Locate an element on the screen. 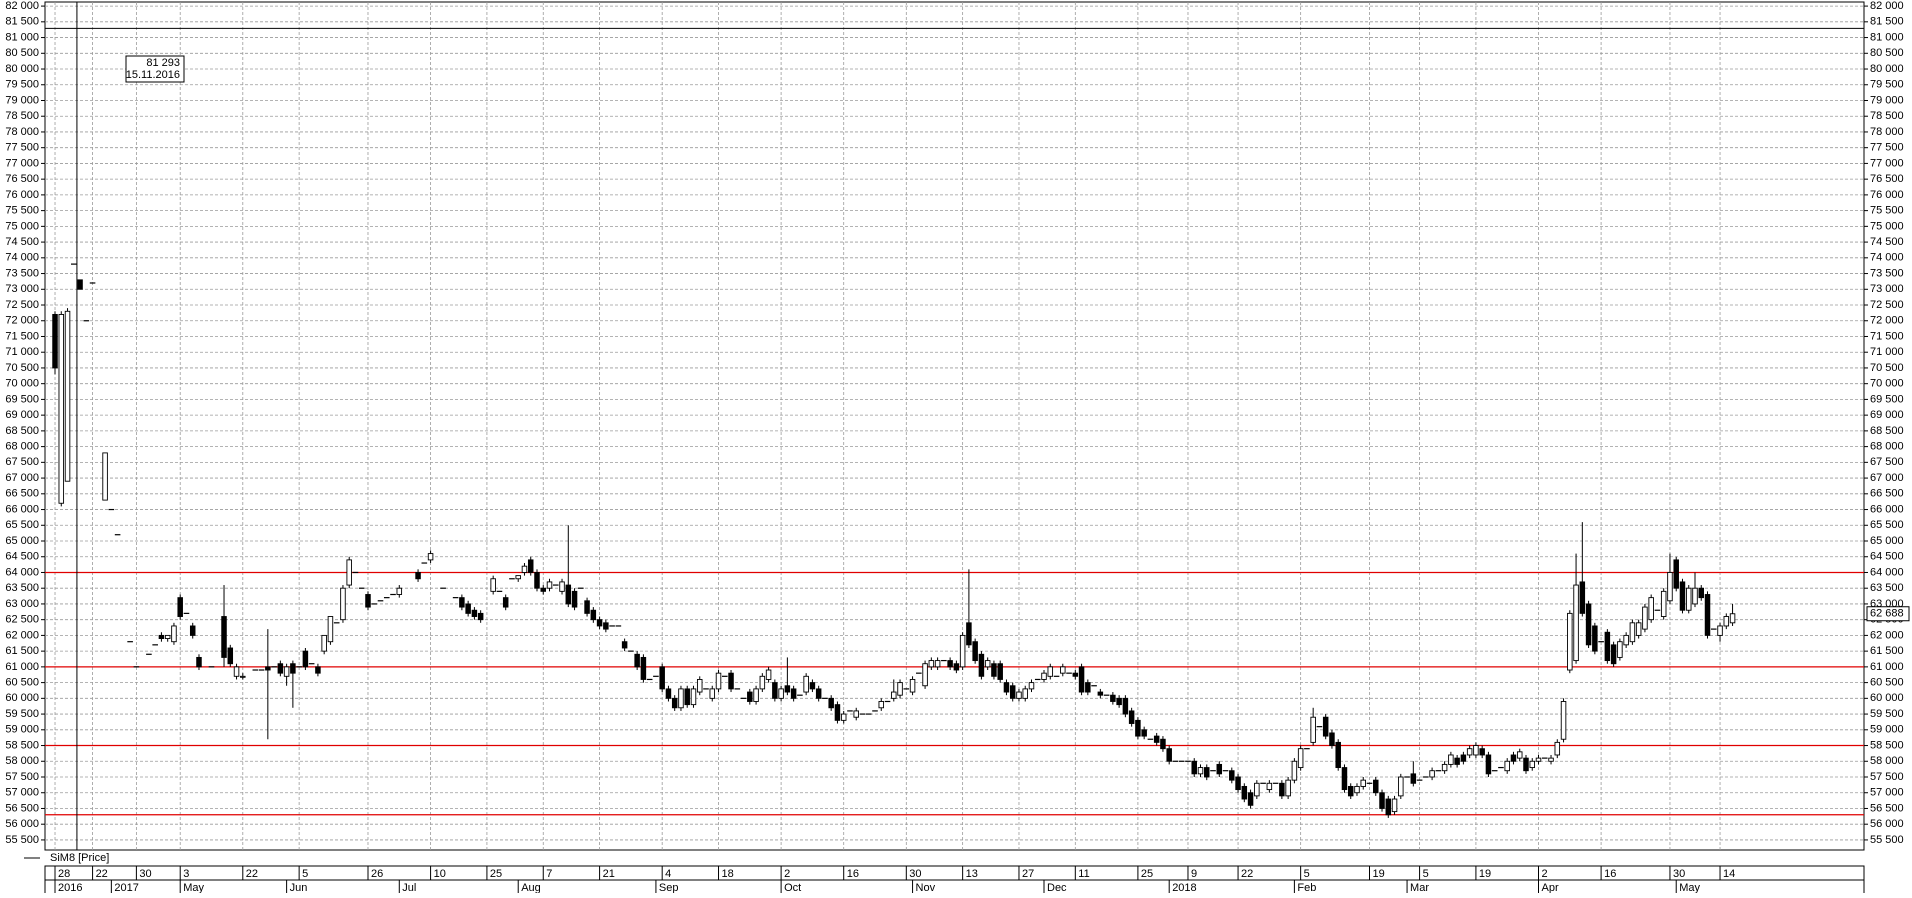 This screenshot has height=898, width=1912. y-tick-label: 58 000 is located at coordinates (1887, 761).